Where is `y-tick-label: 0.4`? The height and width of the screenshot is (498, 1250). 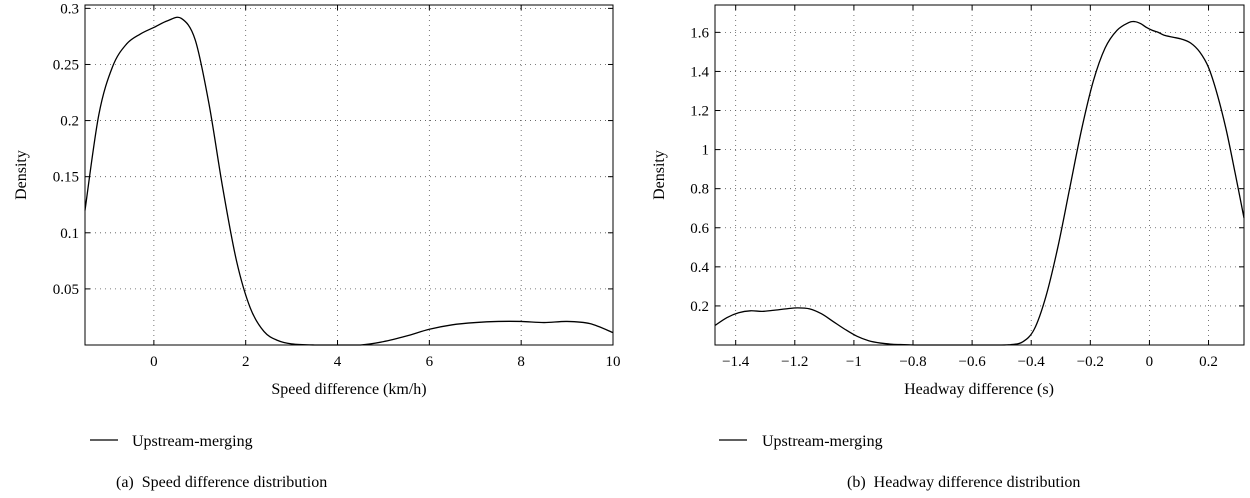 y-tick-label: 0.4 is located at coordinates (699, 268).